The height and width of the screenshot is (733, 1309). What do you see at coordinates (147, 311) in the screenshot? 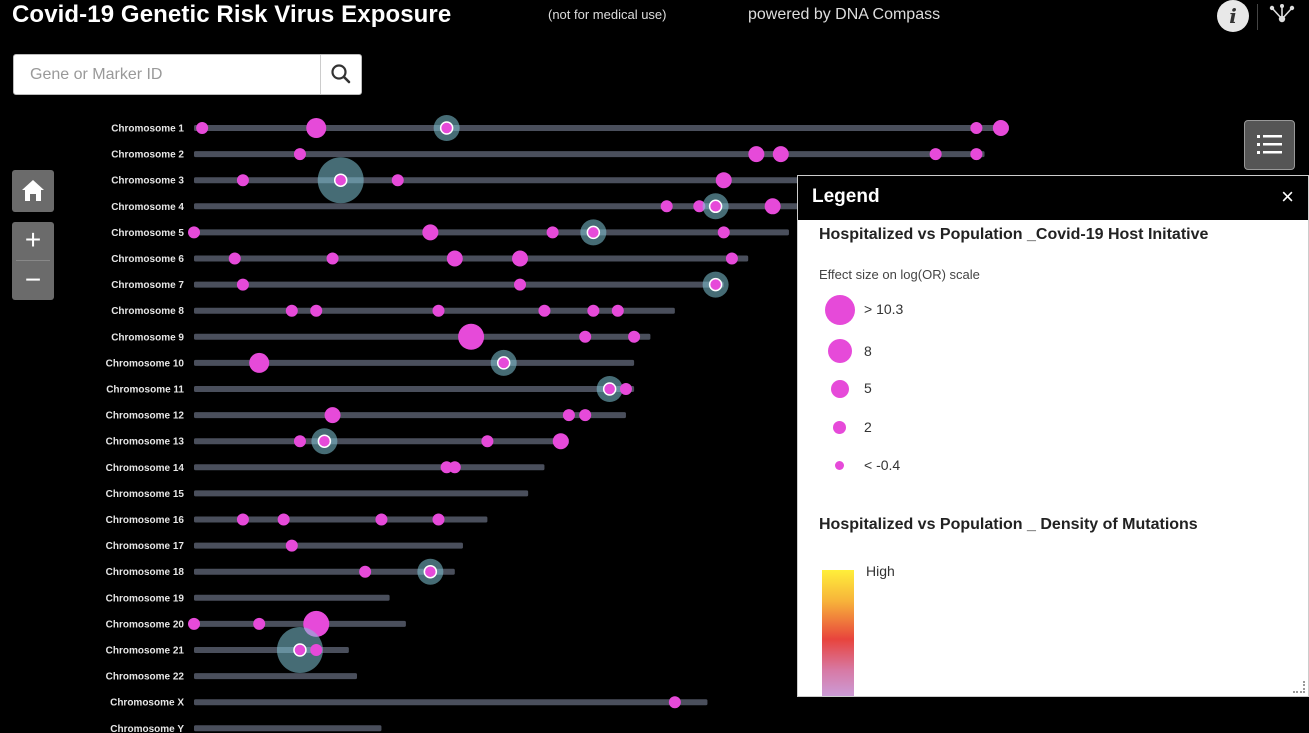
I see `chromosome-label: Chromosome 8` at bounding box center [147, 311].